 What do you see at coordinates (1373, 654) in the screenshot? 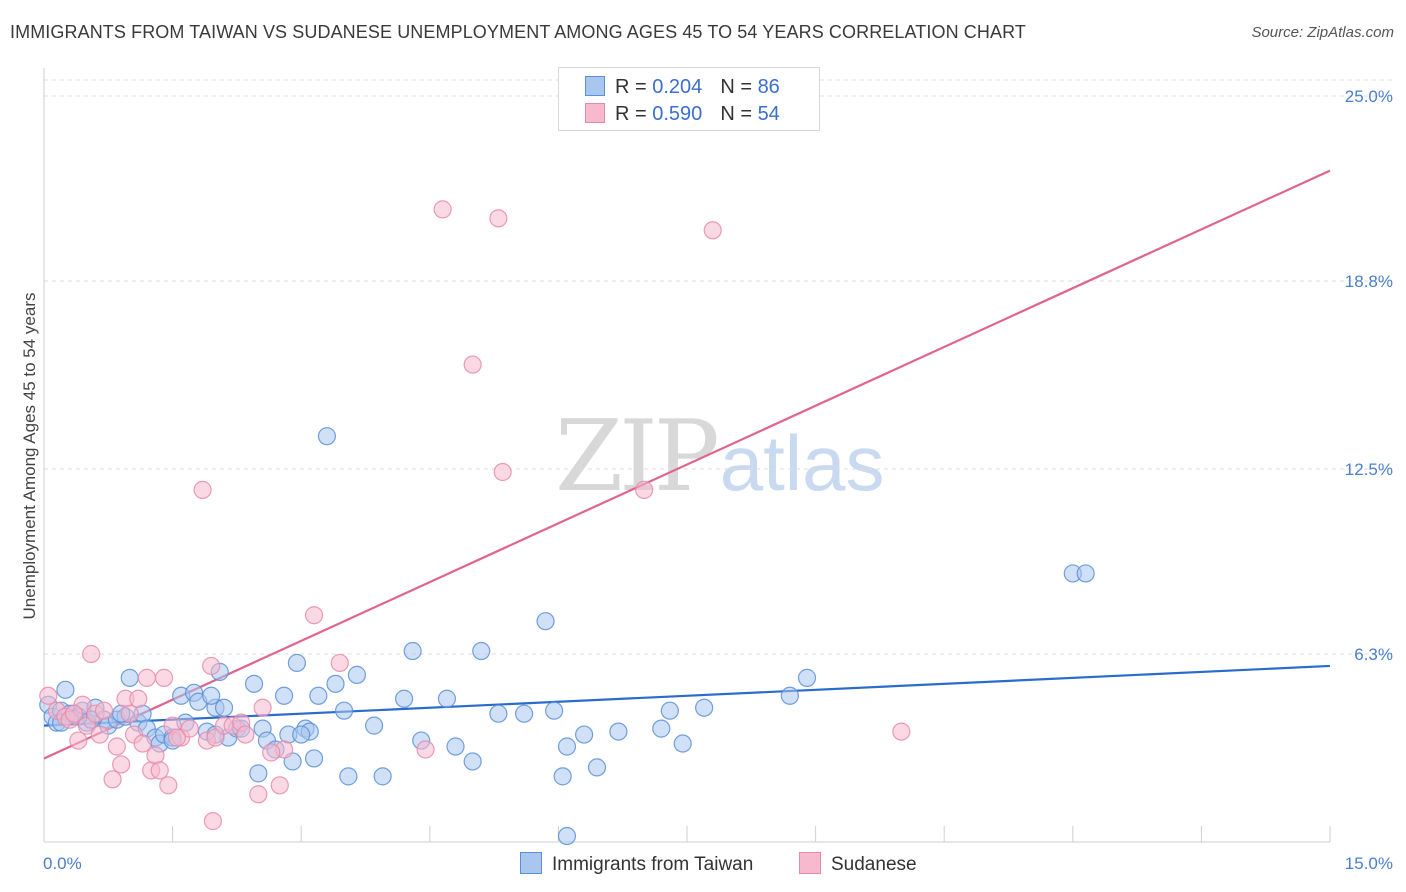
I see `y-tick-label: 6.3%` at bounding box center [1373, 654].